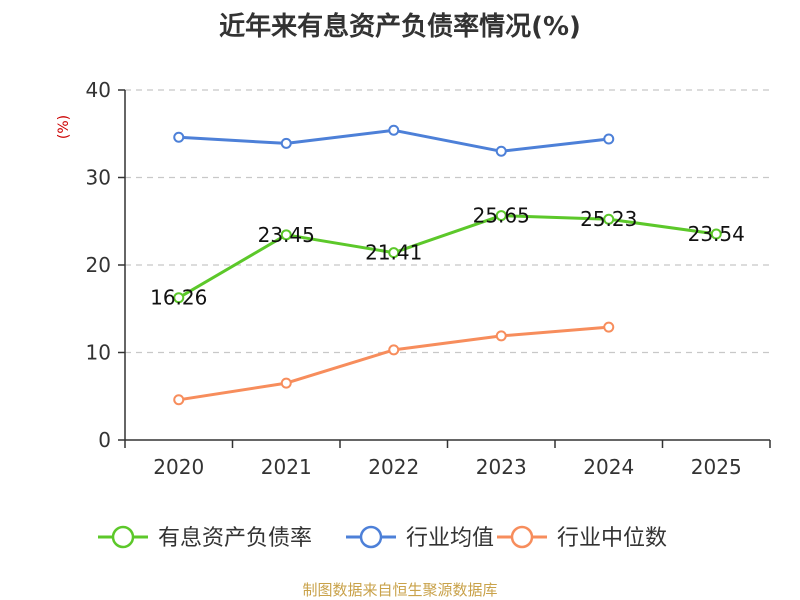 Image resolution: width=800 pixels, height=600 pixels. I want to click on y-tick-label: 10, so click(98, 353).